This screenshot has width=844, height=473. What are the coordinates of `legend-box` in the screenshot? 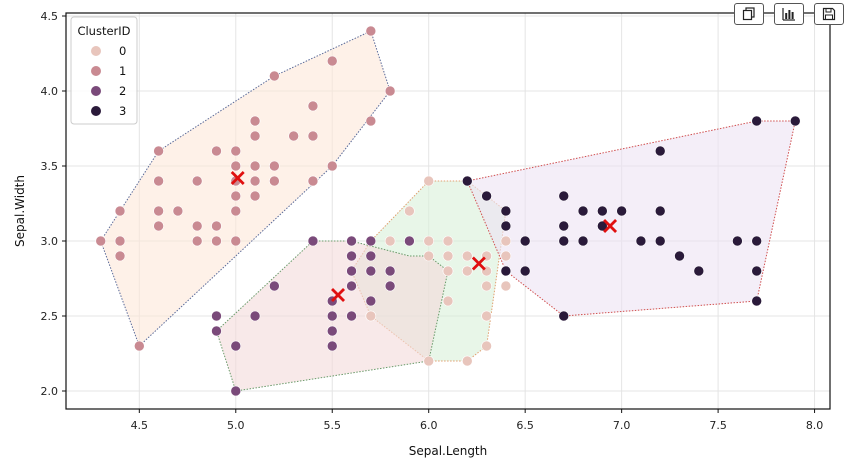 It's located at (104, 70).